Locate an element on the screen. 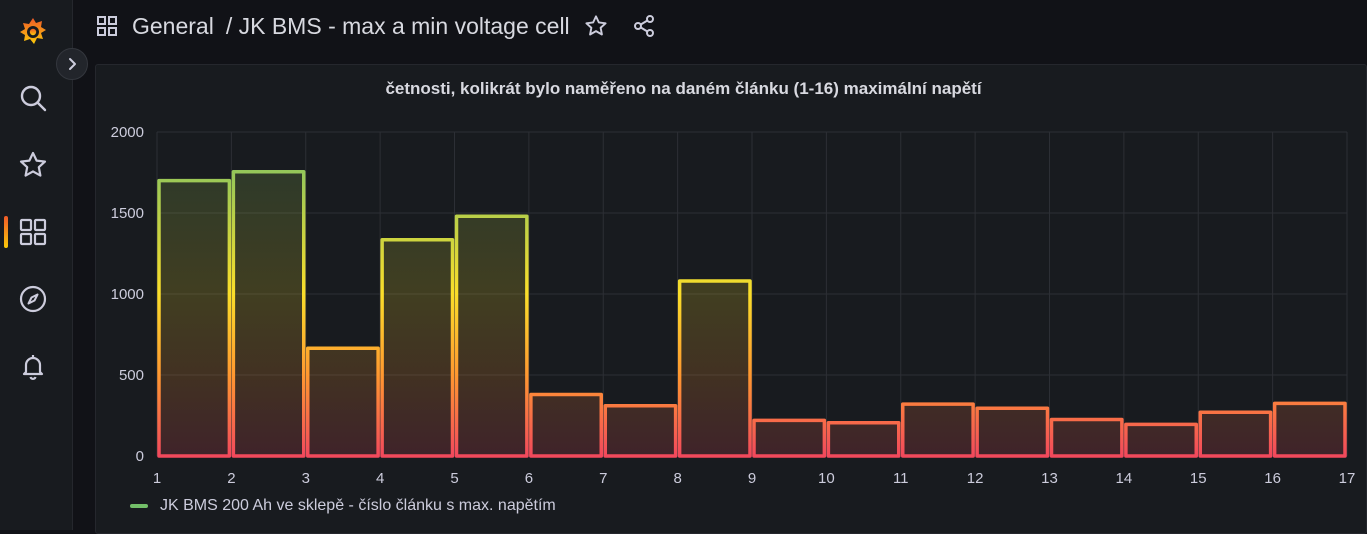 The height and width of the screenshot is (534, 1367). grafana-logo-icon is located at coordinates (33, 32).